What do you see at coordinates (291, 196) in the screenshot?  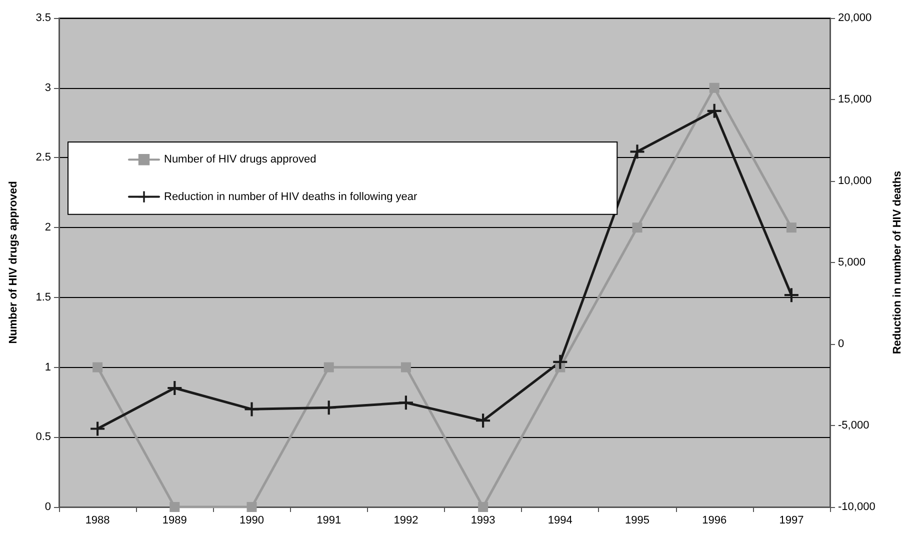 I see `legend-label: Reduction in number of HIV deaths in following year` at bounding box center [291, 196].